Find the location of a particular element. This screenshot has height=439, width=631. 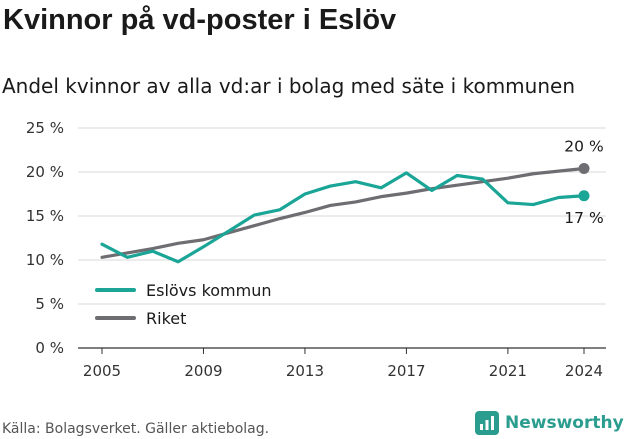

x-tick-label: 2005 is located at coordinates (102, 371).